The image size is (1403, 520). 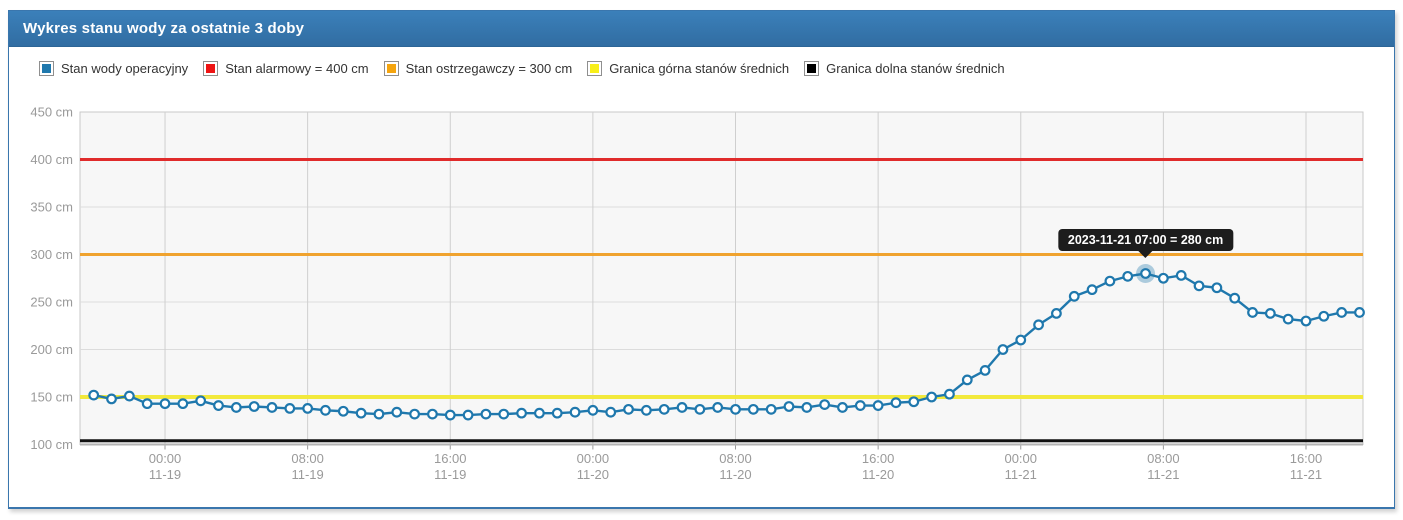 What do you see at coordinates (211, 68) in the screenshot?
I see `legend-swatch-alarm-icon` at bounding box center [211, 68].